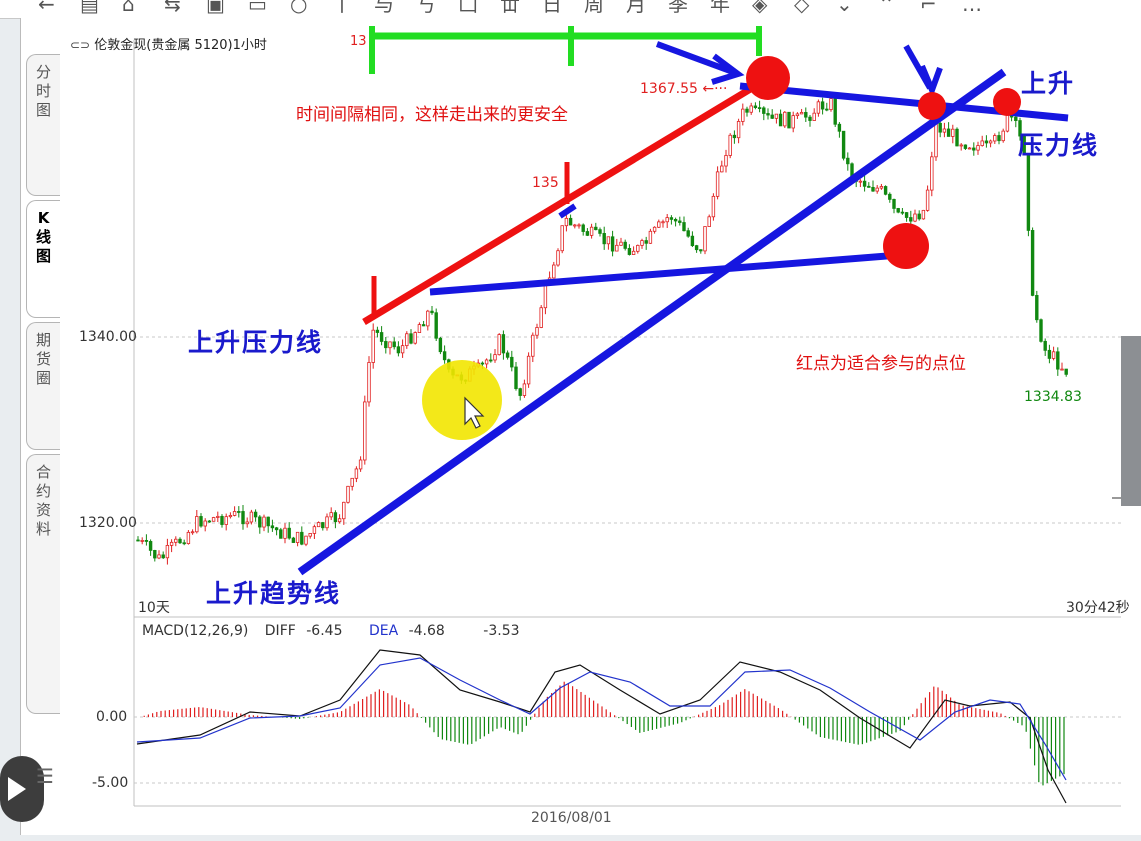 Image resolution: width=1141 pixels, height=841 pixels. I want to click on toolbar-button-21: ⌐, so click(928, 8).